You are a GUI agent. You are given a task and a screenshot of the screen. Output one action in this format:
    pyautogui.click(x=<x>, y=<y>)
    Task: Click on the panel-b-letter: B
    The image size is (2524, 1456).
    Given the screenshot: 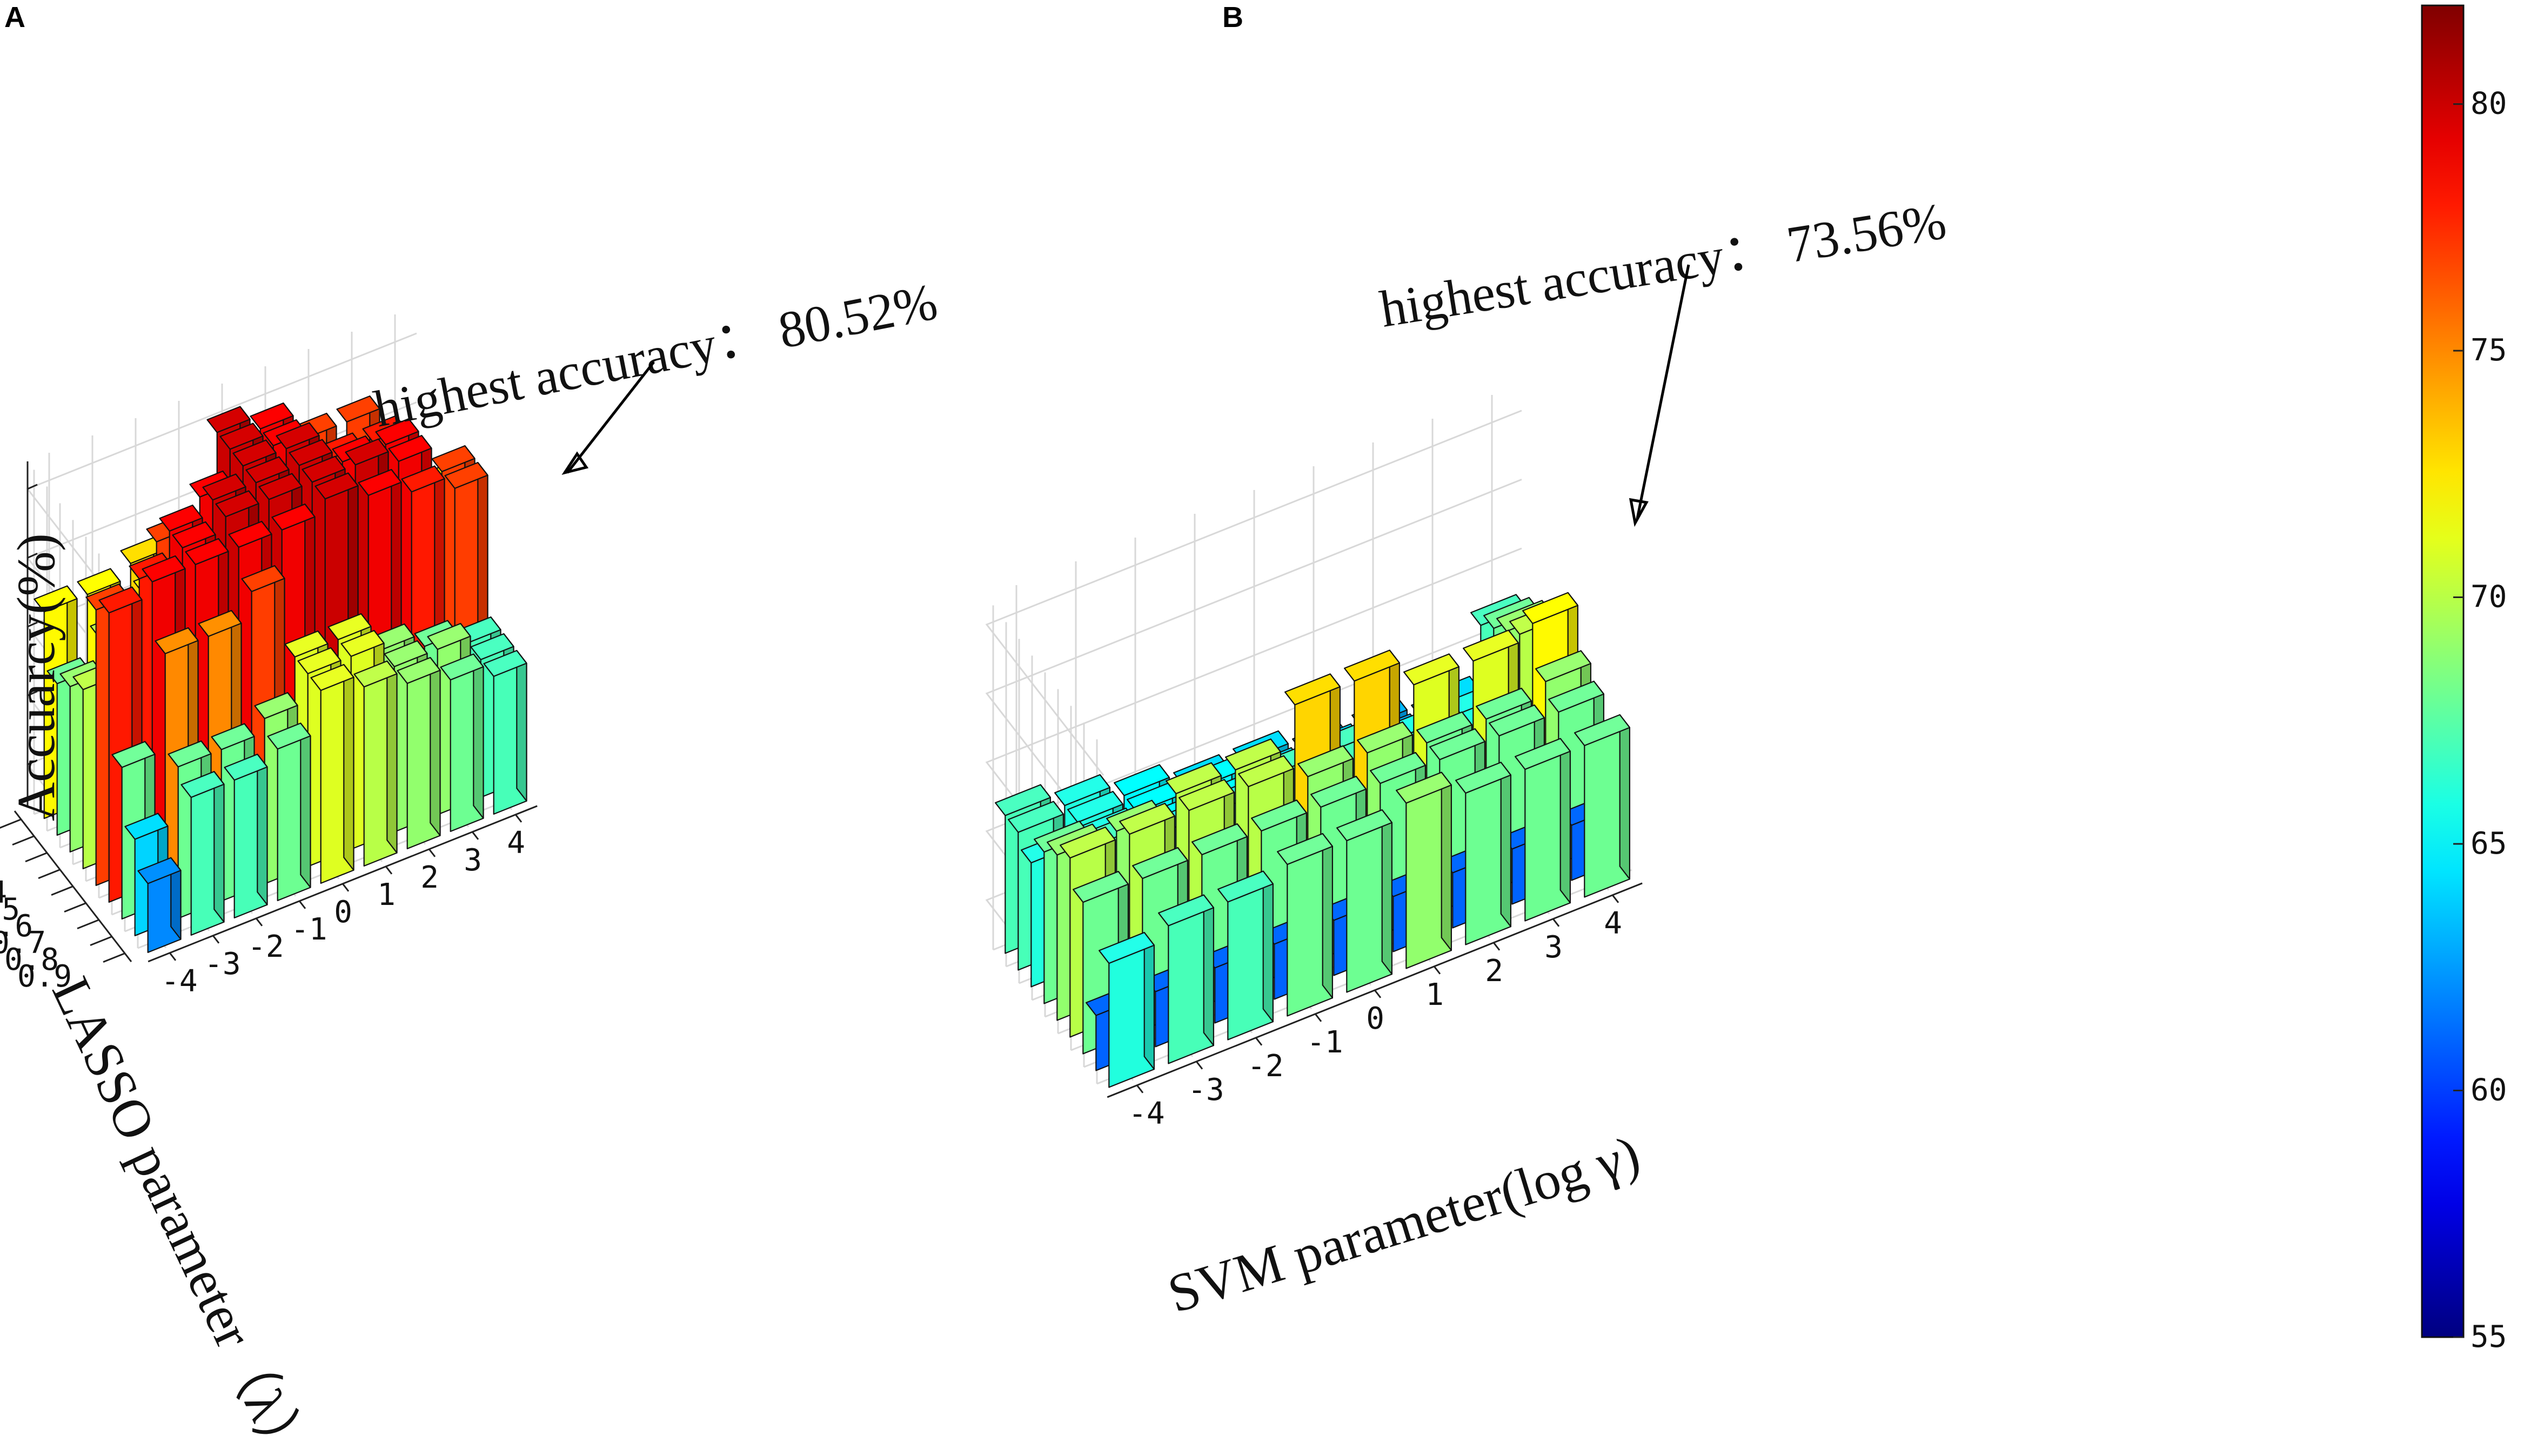 What is the action you would take?
    pyautogui.click(x=1232, y=17)
    